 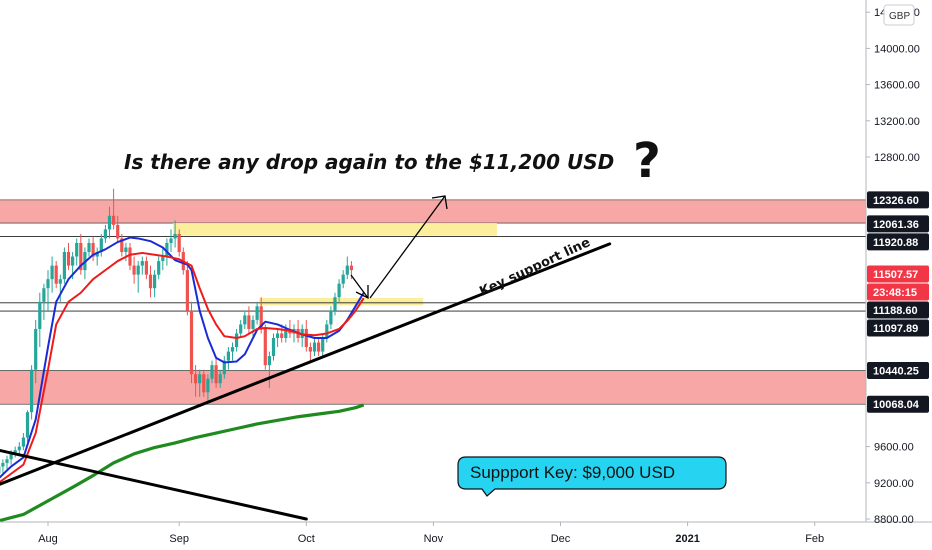 I want to click on price-badge-label: 10440.25, so click(x=896, y=372).